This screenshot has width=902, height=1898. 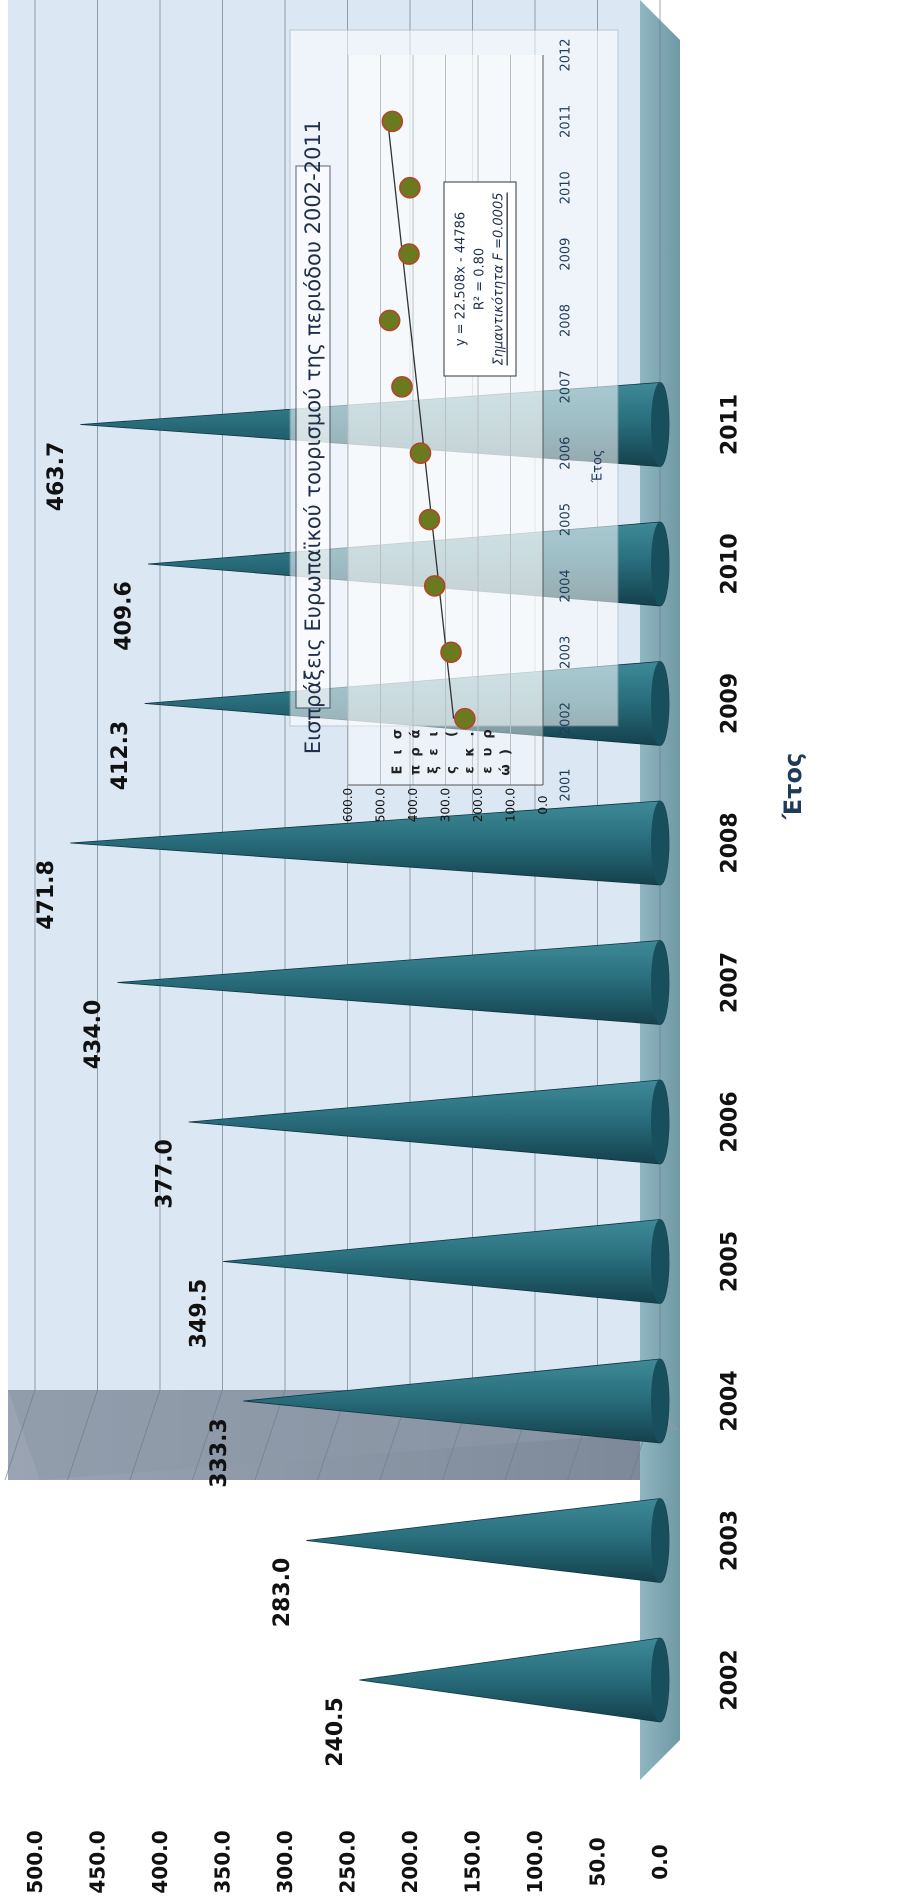 What do you see at coordinates (98, 1861) in the screenshot?
I see `y-tick-label: 450.0` at bounding box center [98, 1861].